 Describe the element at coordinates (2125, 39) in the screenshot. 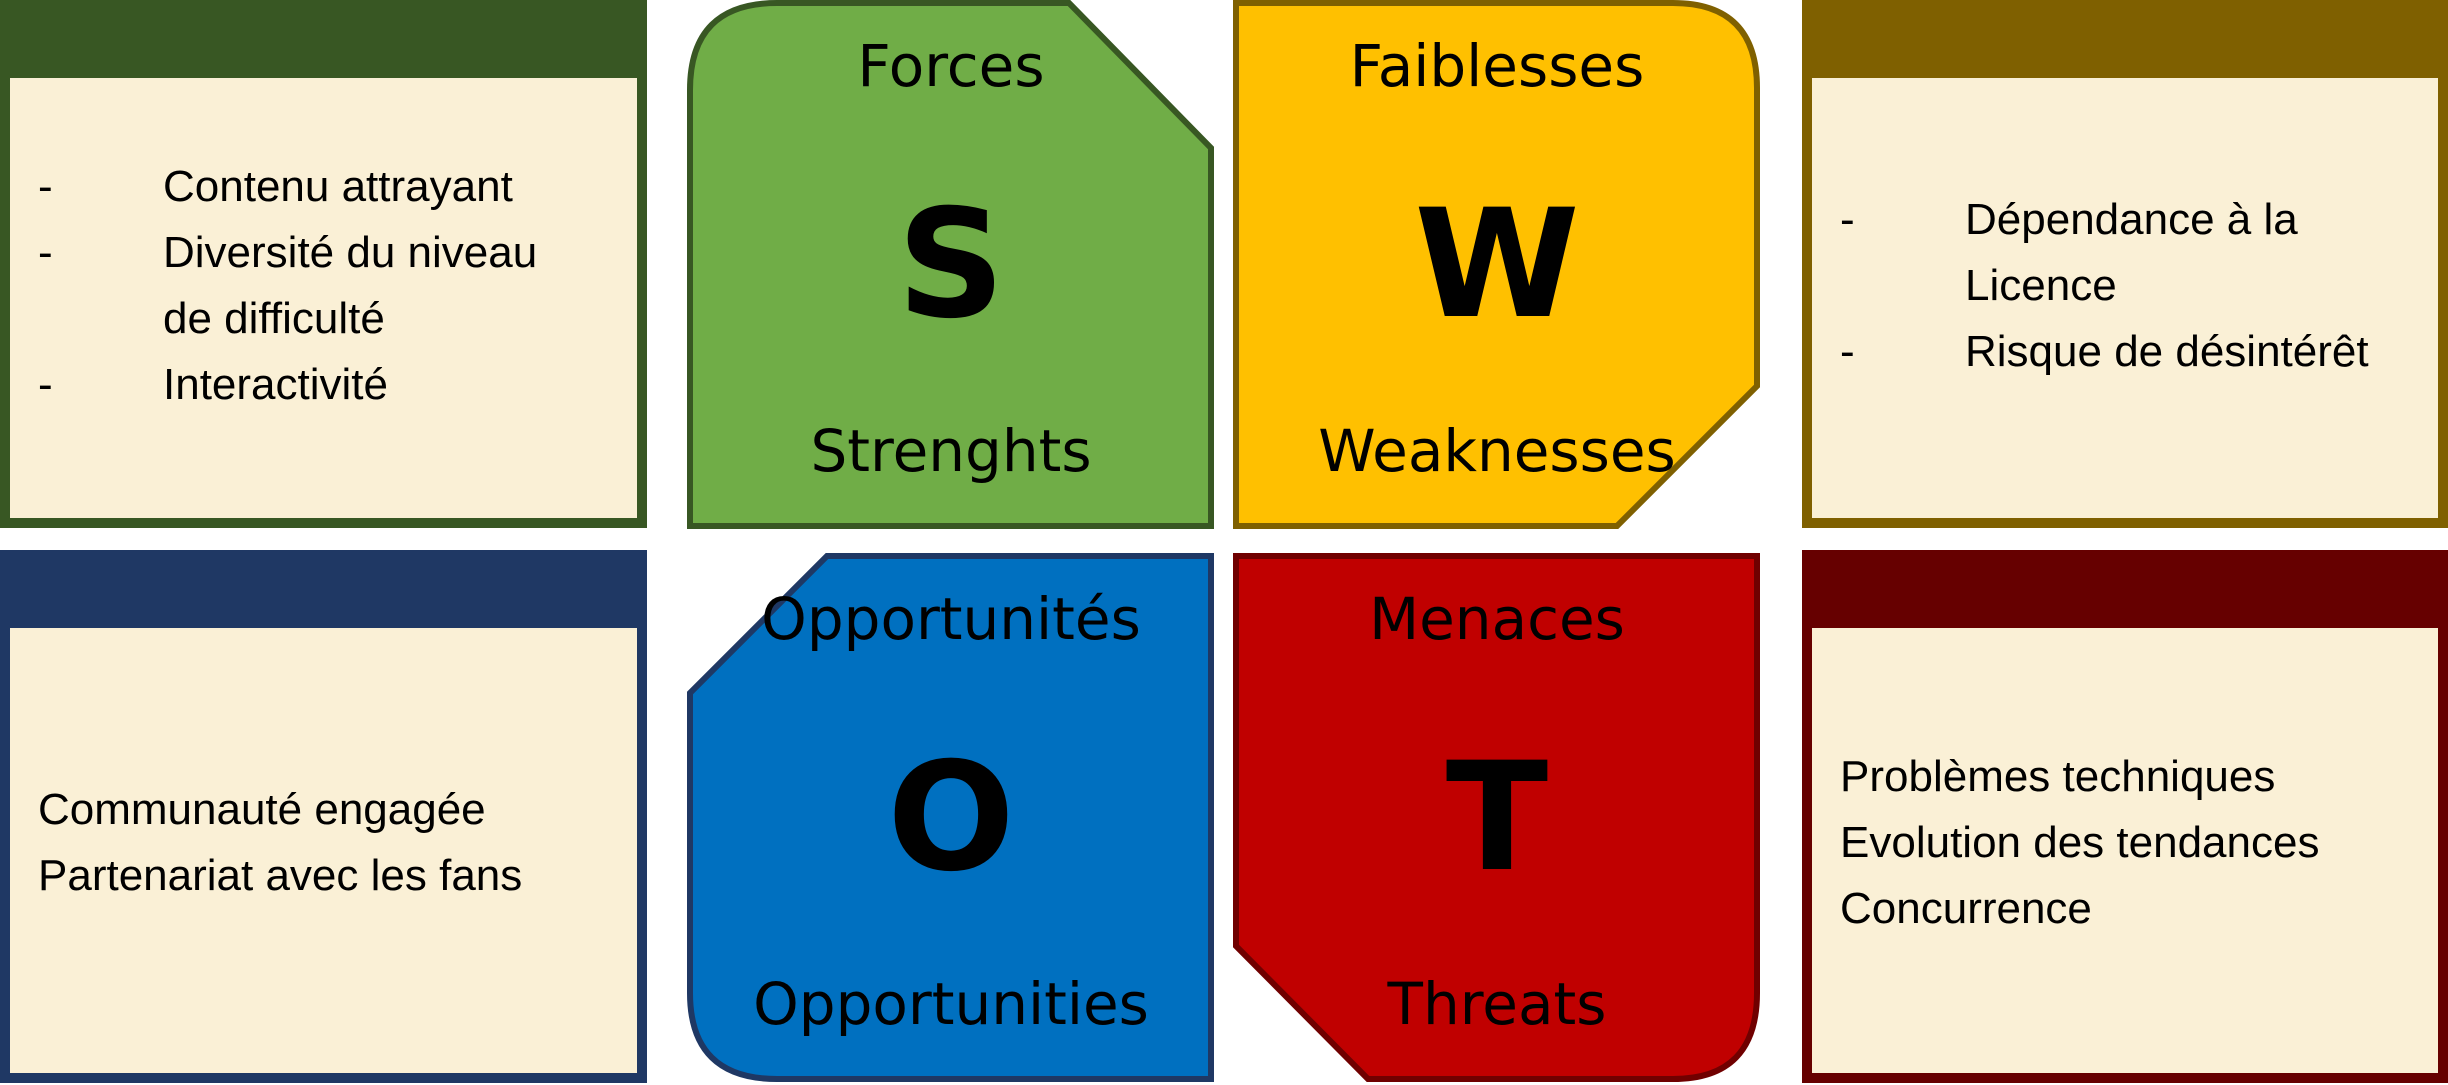

I see `weaknesses-card-header-band` at that location.